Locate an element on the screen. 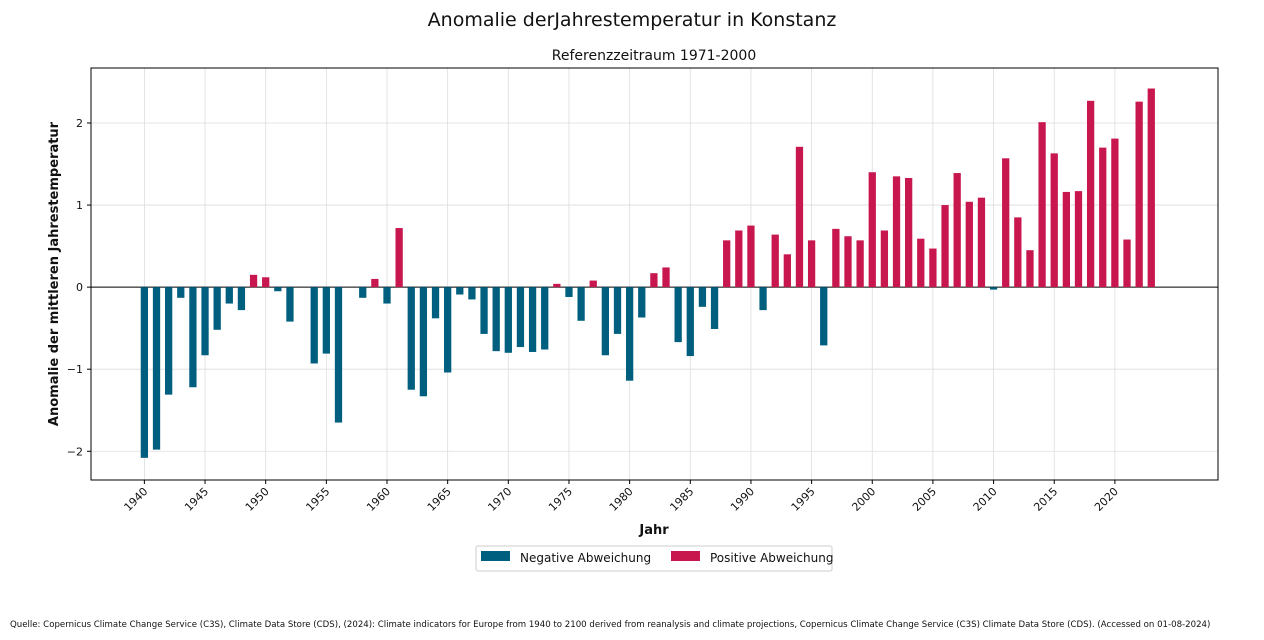  bar-1995 is located at coordinates (811, 264).